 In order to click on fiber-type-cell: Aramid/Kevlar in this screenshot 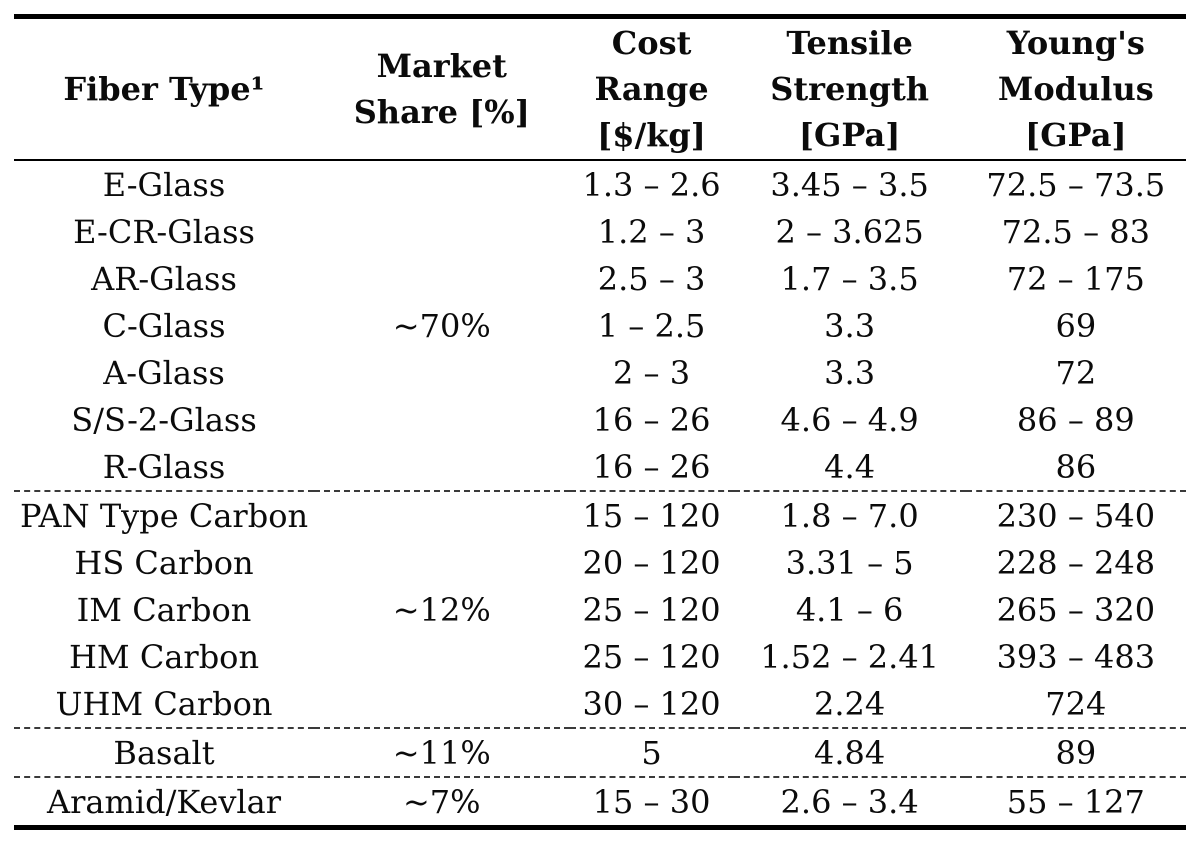, I will do `click(164, 801)`.